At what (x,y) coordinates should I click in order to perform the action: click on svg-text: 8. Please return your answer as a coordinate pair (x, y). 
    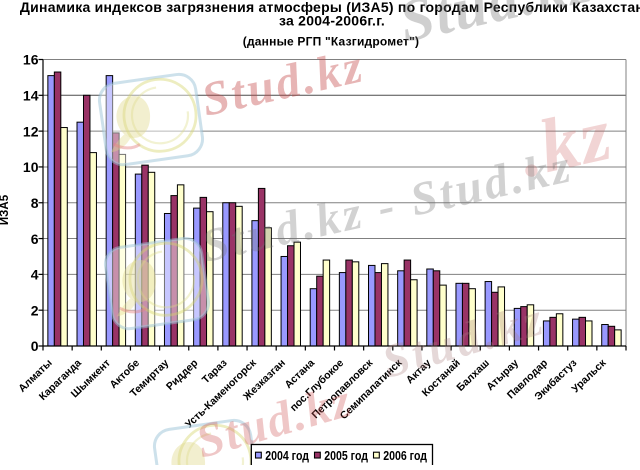
    Looking at the image, I should click on (35, 203).